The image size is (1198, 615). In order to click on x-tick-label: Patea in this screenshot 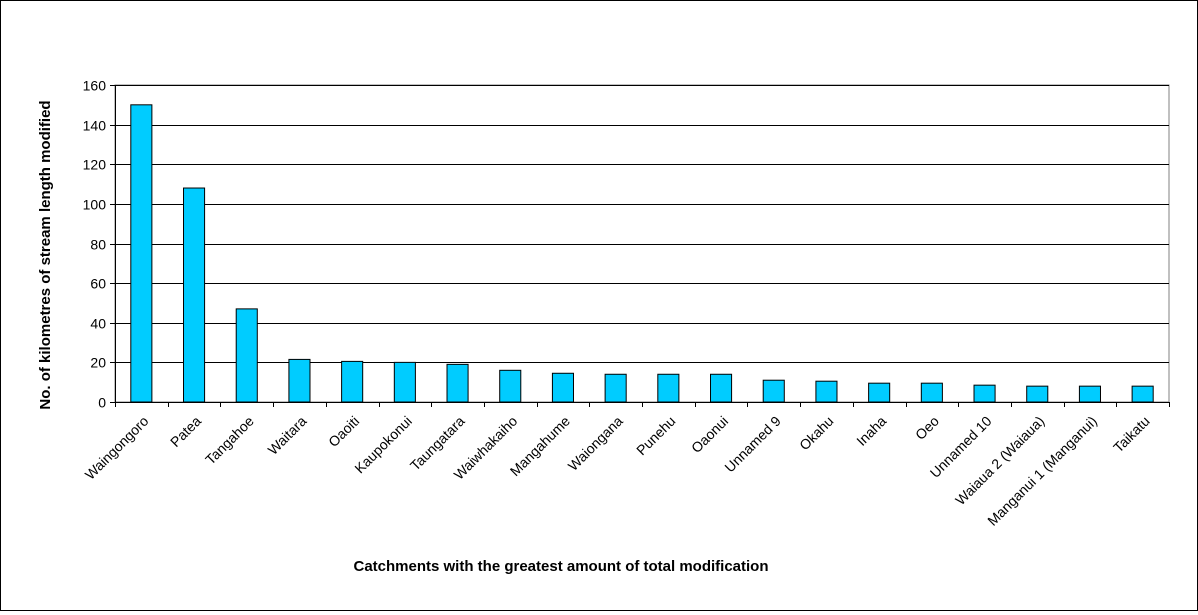, I will do `click(185, 431)`.